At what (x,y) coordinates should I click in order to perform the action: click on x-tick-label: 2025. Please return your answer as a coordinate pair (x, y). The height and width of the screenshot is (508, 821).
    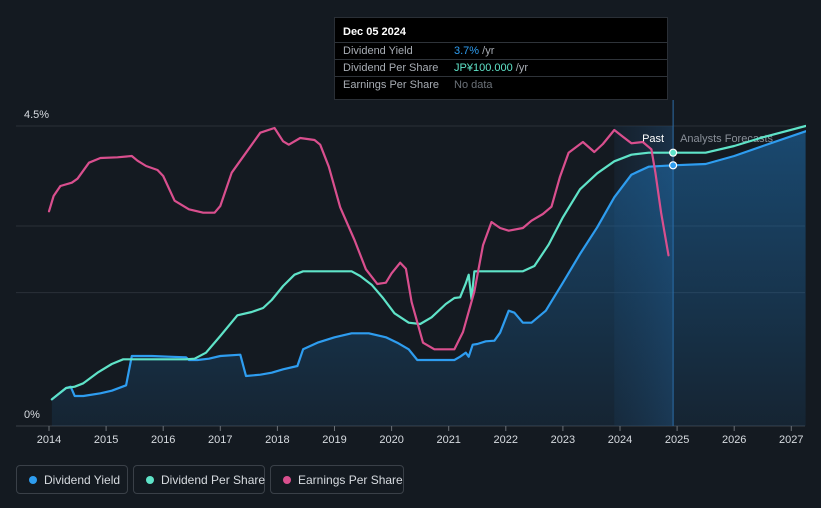
    Looking at the image, I should click on (677, 440).